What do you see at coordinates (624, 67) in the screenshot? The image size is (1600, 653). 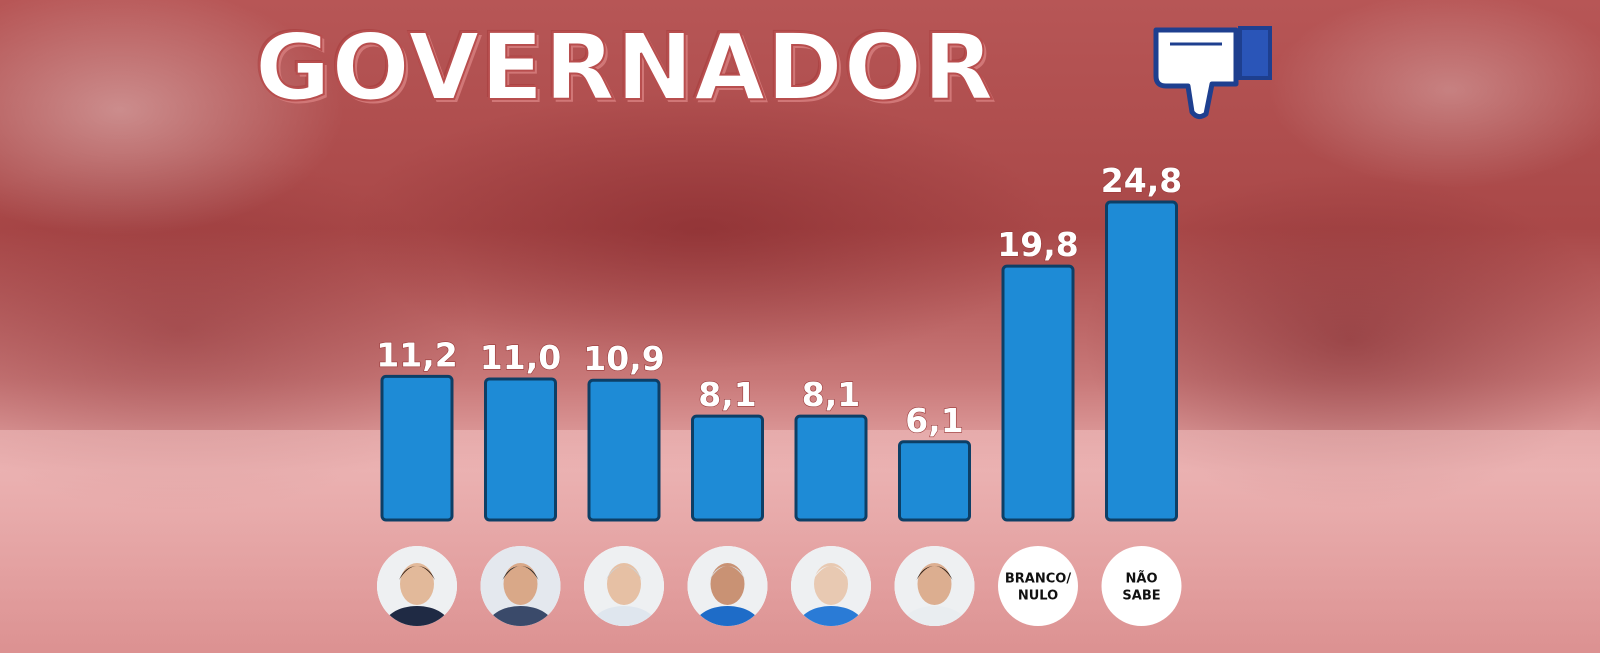 I see `chart-title: GOVERNADOR` at bounding box center [624, 67].